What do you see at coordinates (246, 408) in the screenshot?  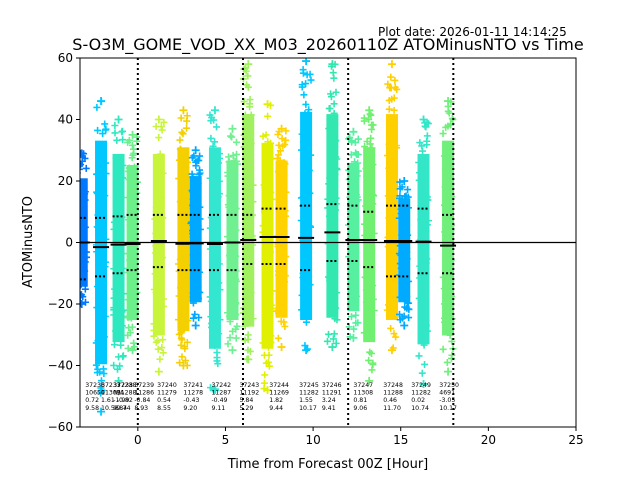 I see `annotation-line: 5.29` at bounding box center [246, 408].